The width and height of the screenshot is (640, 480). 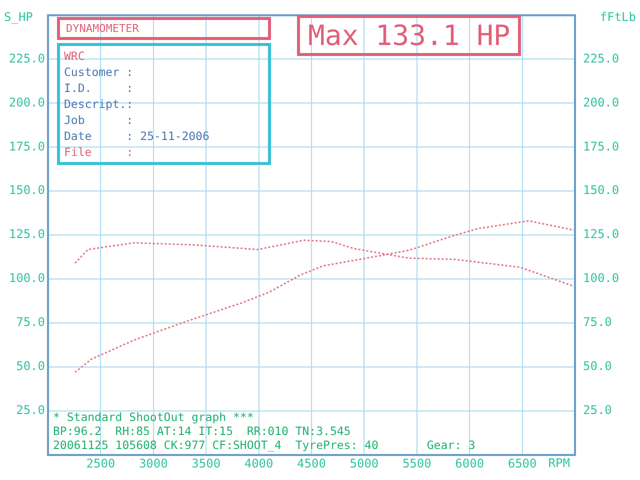 What do you see at coordinates (18, 17) in the screenshot?
I see `y-axis-title: S_HP` at bounding box center [18, 17].